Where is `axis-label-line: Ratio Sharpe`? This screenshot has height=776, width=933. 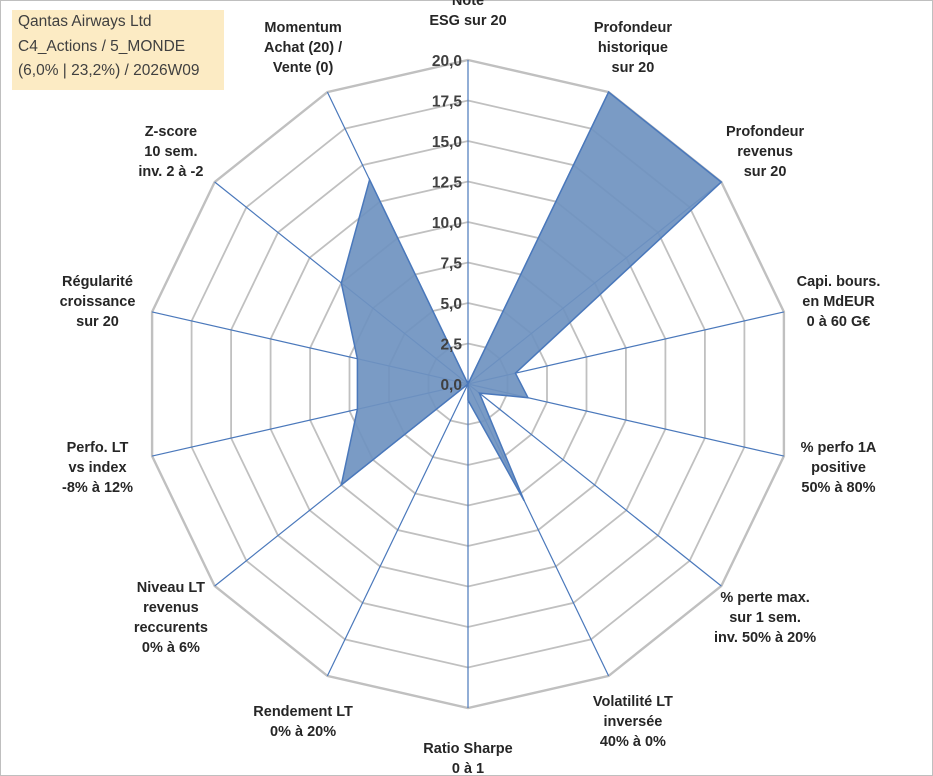 axis-label-line: Ratio Sharpe is located at coordinates (467, 749).